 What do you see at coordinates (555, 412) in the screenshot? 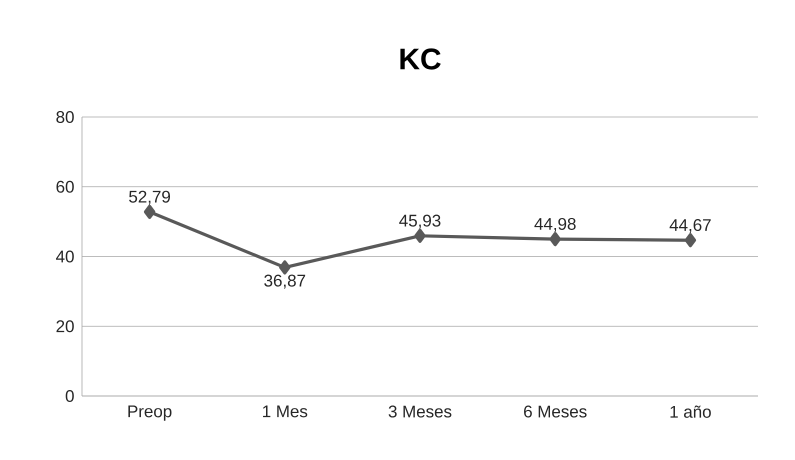
I see `x-tick-label: 6 Meses` at bounding box center [555, 412].